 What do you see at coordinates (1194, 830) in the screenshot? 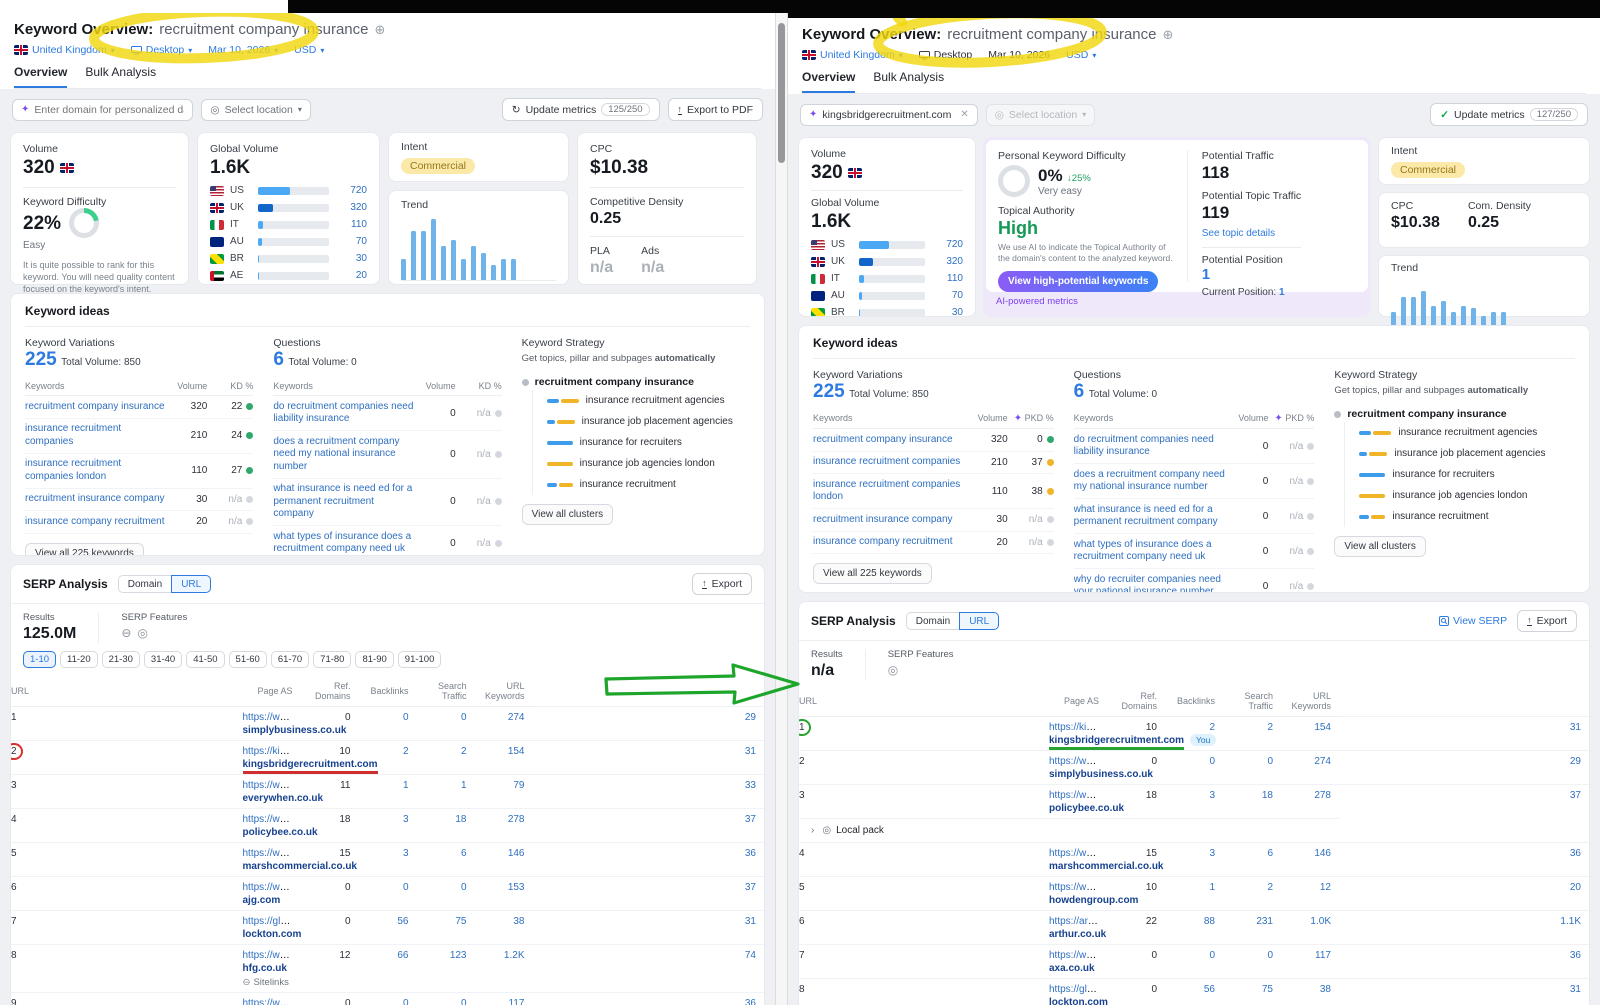
I see `local-pack-row: › ◎ Local pack` at bounding box center [1194, 830].